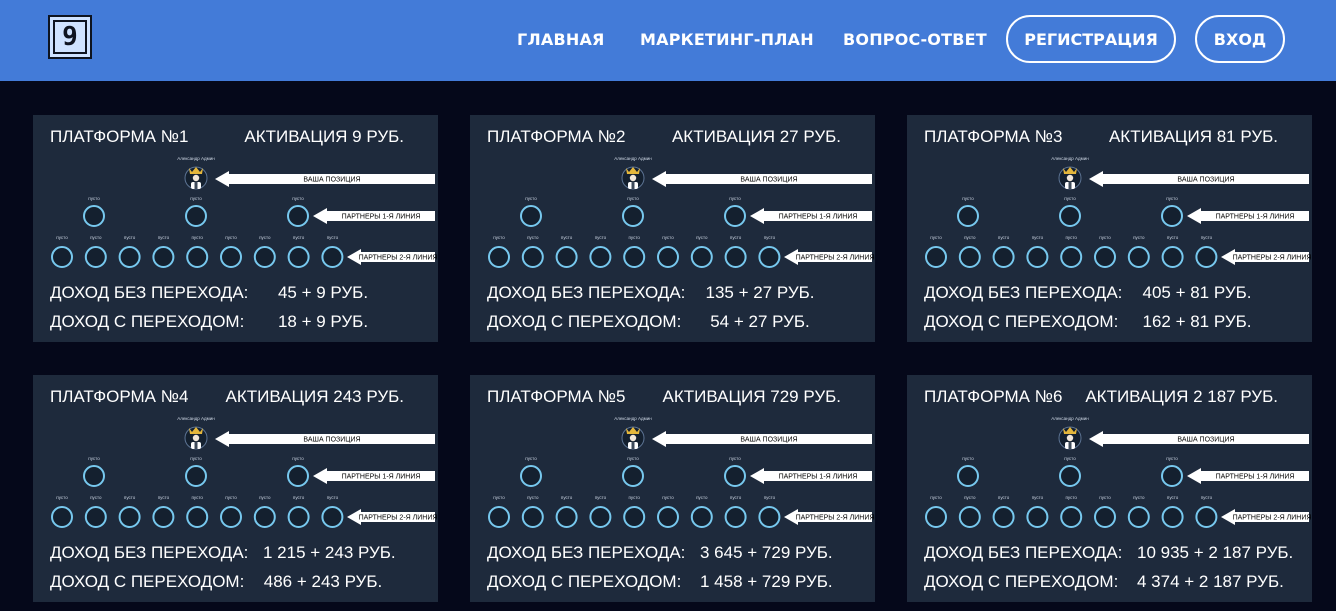 Image resolution: width=1336 pixels, height=611 pixels. I want to click on income-with-transition-value: 4 374 + 2 187 РУБ., so click(1210, 581).